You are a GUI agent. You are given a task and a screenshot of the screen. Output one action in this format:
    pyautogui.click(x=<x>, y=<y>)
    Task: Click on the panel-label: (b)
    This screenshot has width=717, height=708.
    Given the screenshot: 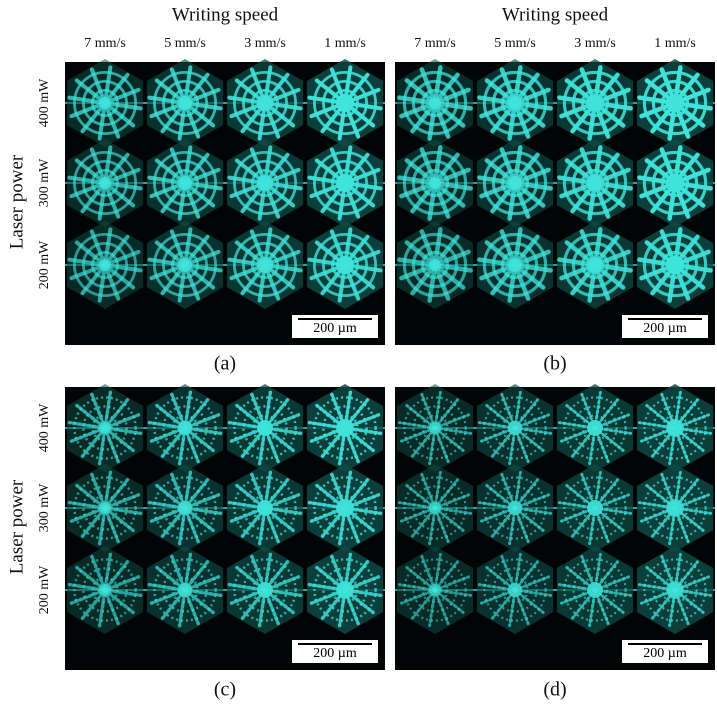 What is the action you would take?
    pyautogui.click(x=554, y=364)
    